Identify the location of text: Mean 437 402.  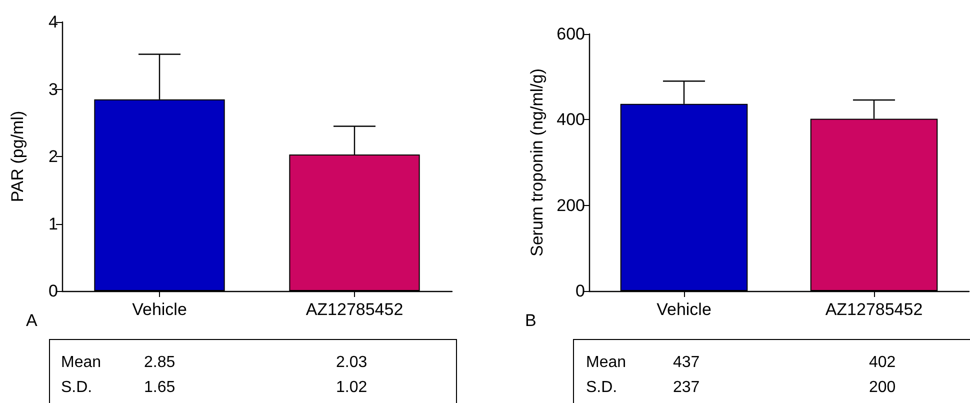
(741, 362).